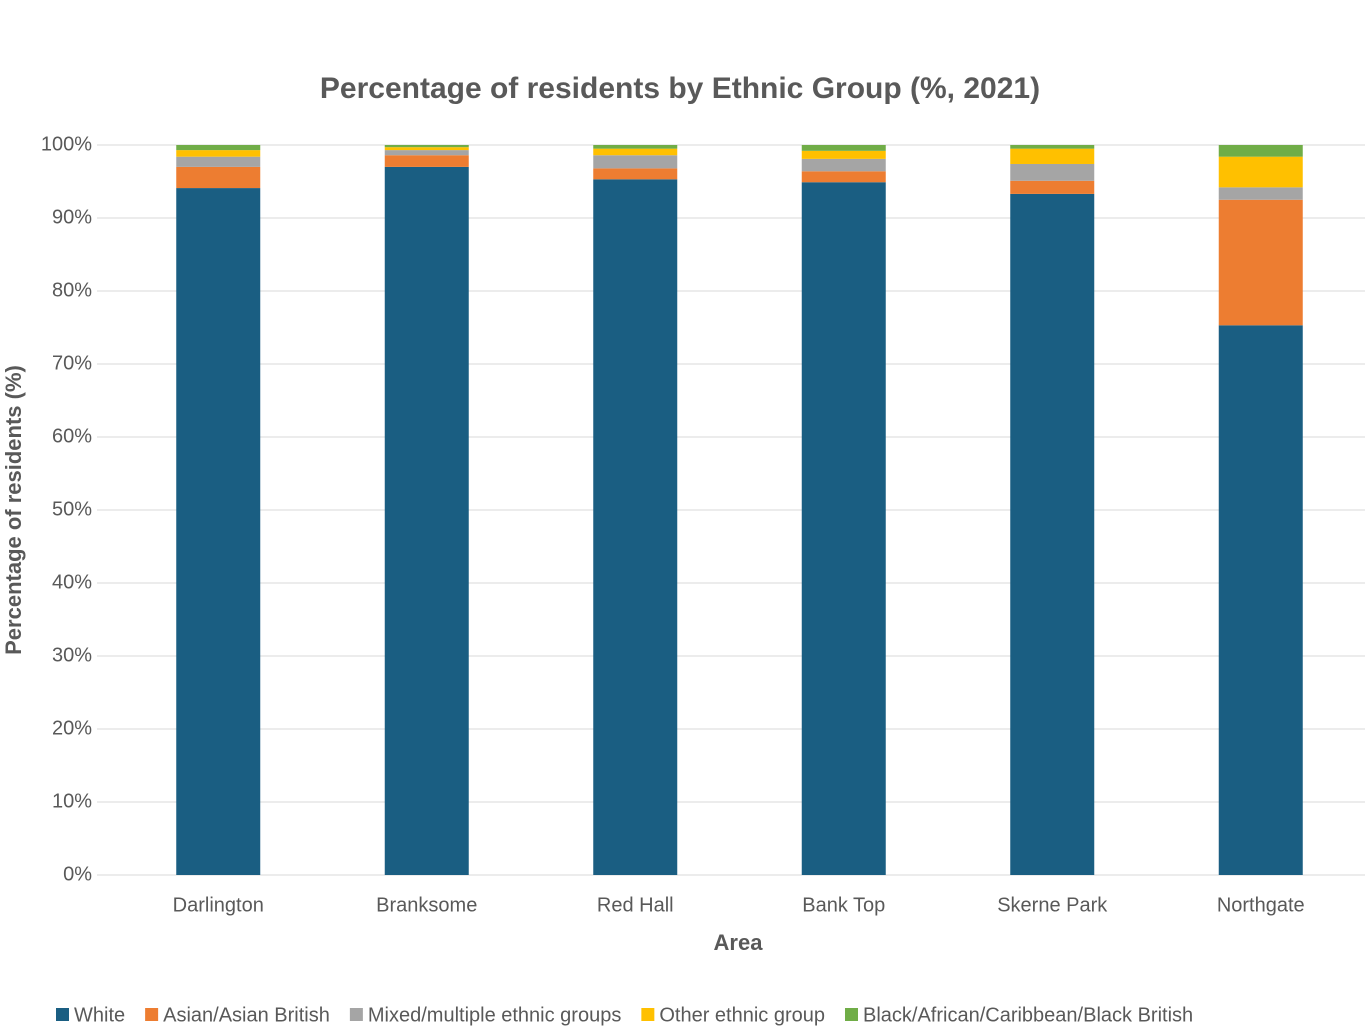  Describe the element at coordinates (742, 1015) in the screenshot. I see `legend-label: Other ethnic group` at that location.